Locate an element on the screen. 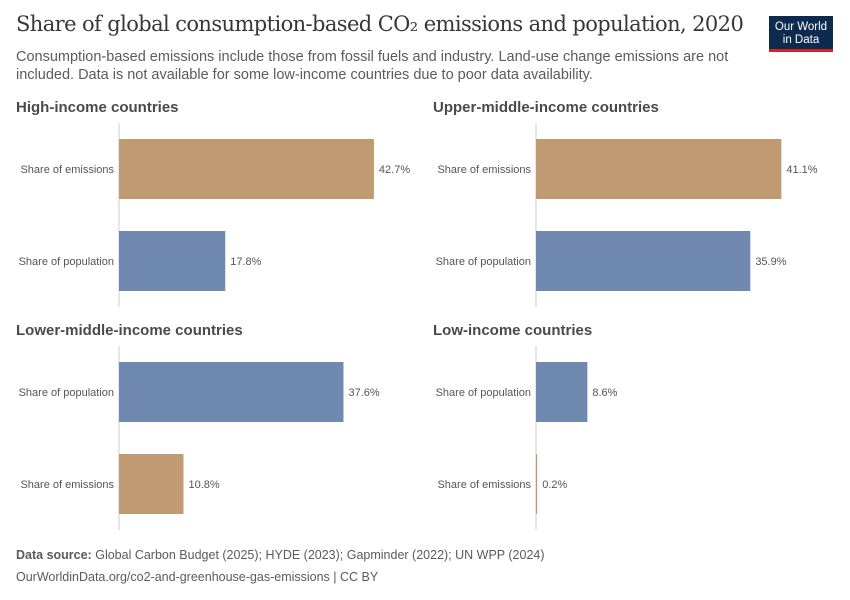 The image size is (850, 600). logo-text: Our World in Data is located at coordinates (801, 33).